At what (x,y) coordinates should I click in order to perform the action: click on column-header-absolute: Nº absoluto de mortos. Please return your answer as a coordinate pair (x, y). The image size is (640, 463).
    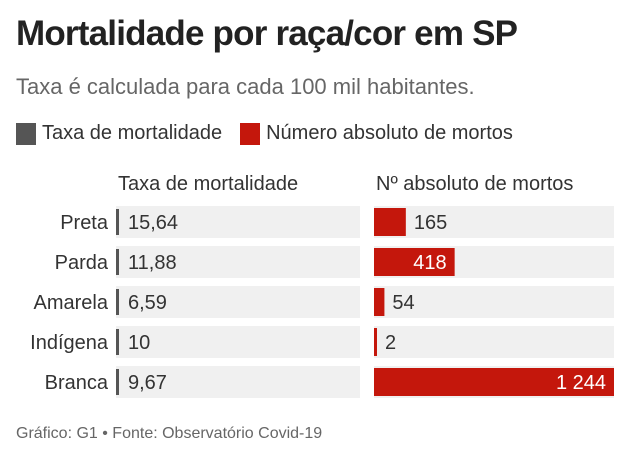
    Looking at the image, I should click on (475, 184).